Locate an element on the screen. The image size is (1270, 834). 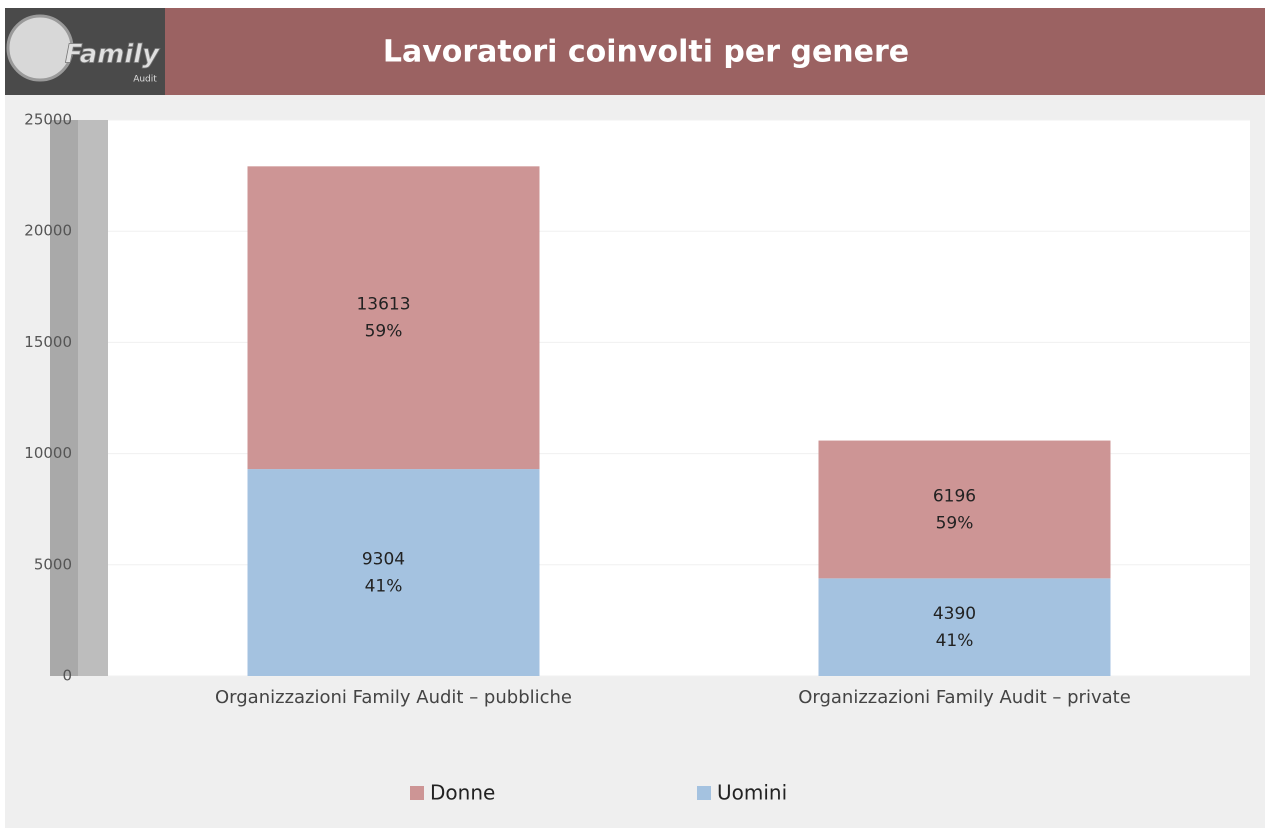
axis-wall-shade is located at coordinates (64, 398).